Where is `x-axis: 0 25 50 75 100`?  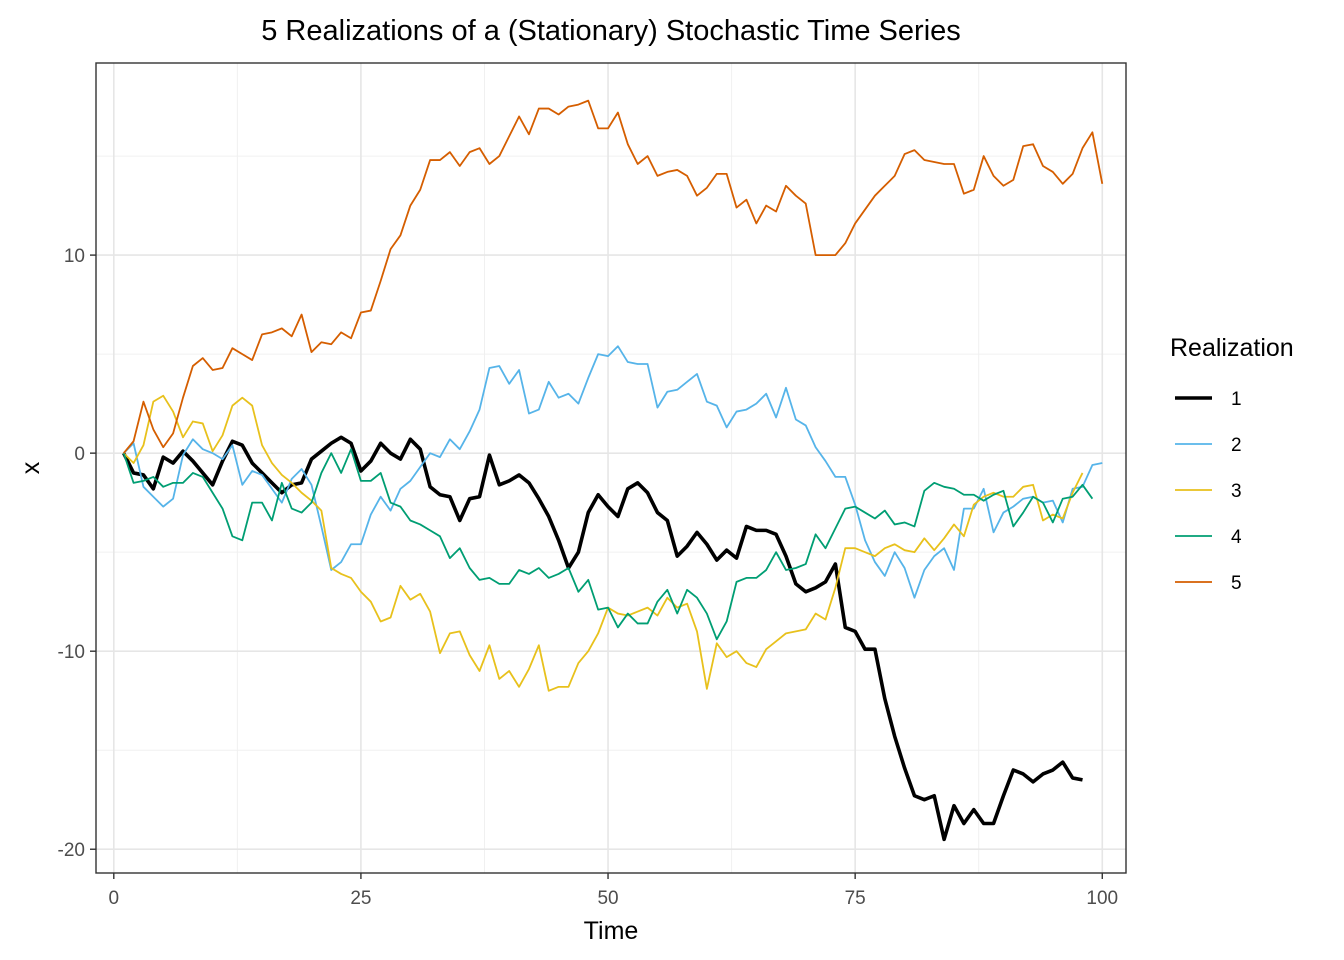 x-axis: 0 25 50 75 100 is located at coordinates (613, 891).